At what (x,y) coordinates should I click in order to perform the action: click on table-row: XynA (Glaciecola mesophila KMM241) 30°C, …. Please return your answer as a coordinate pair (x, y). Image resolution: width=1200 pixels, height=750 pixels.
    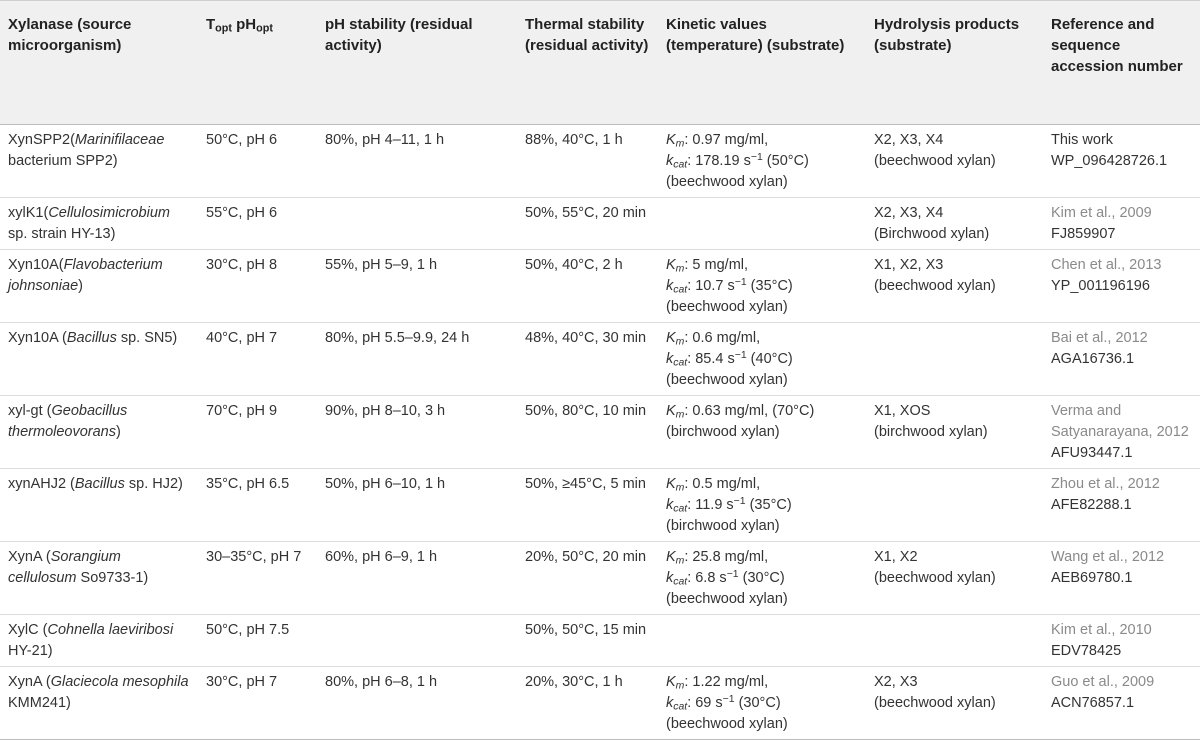
    Looking at the image, I should click on (600, 703).